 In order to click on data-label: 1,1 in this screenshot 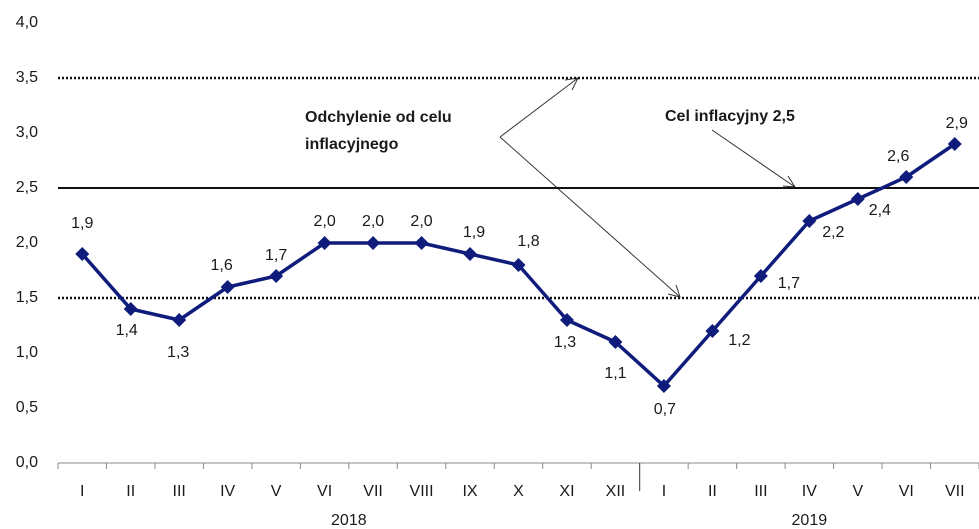, I will do `click(615, 373)`.